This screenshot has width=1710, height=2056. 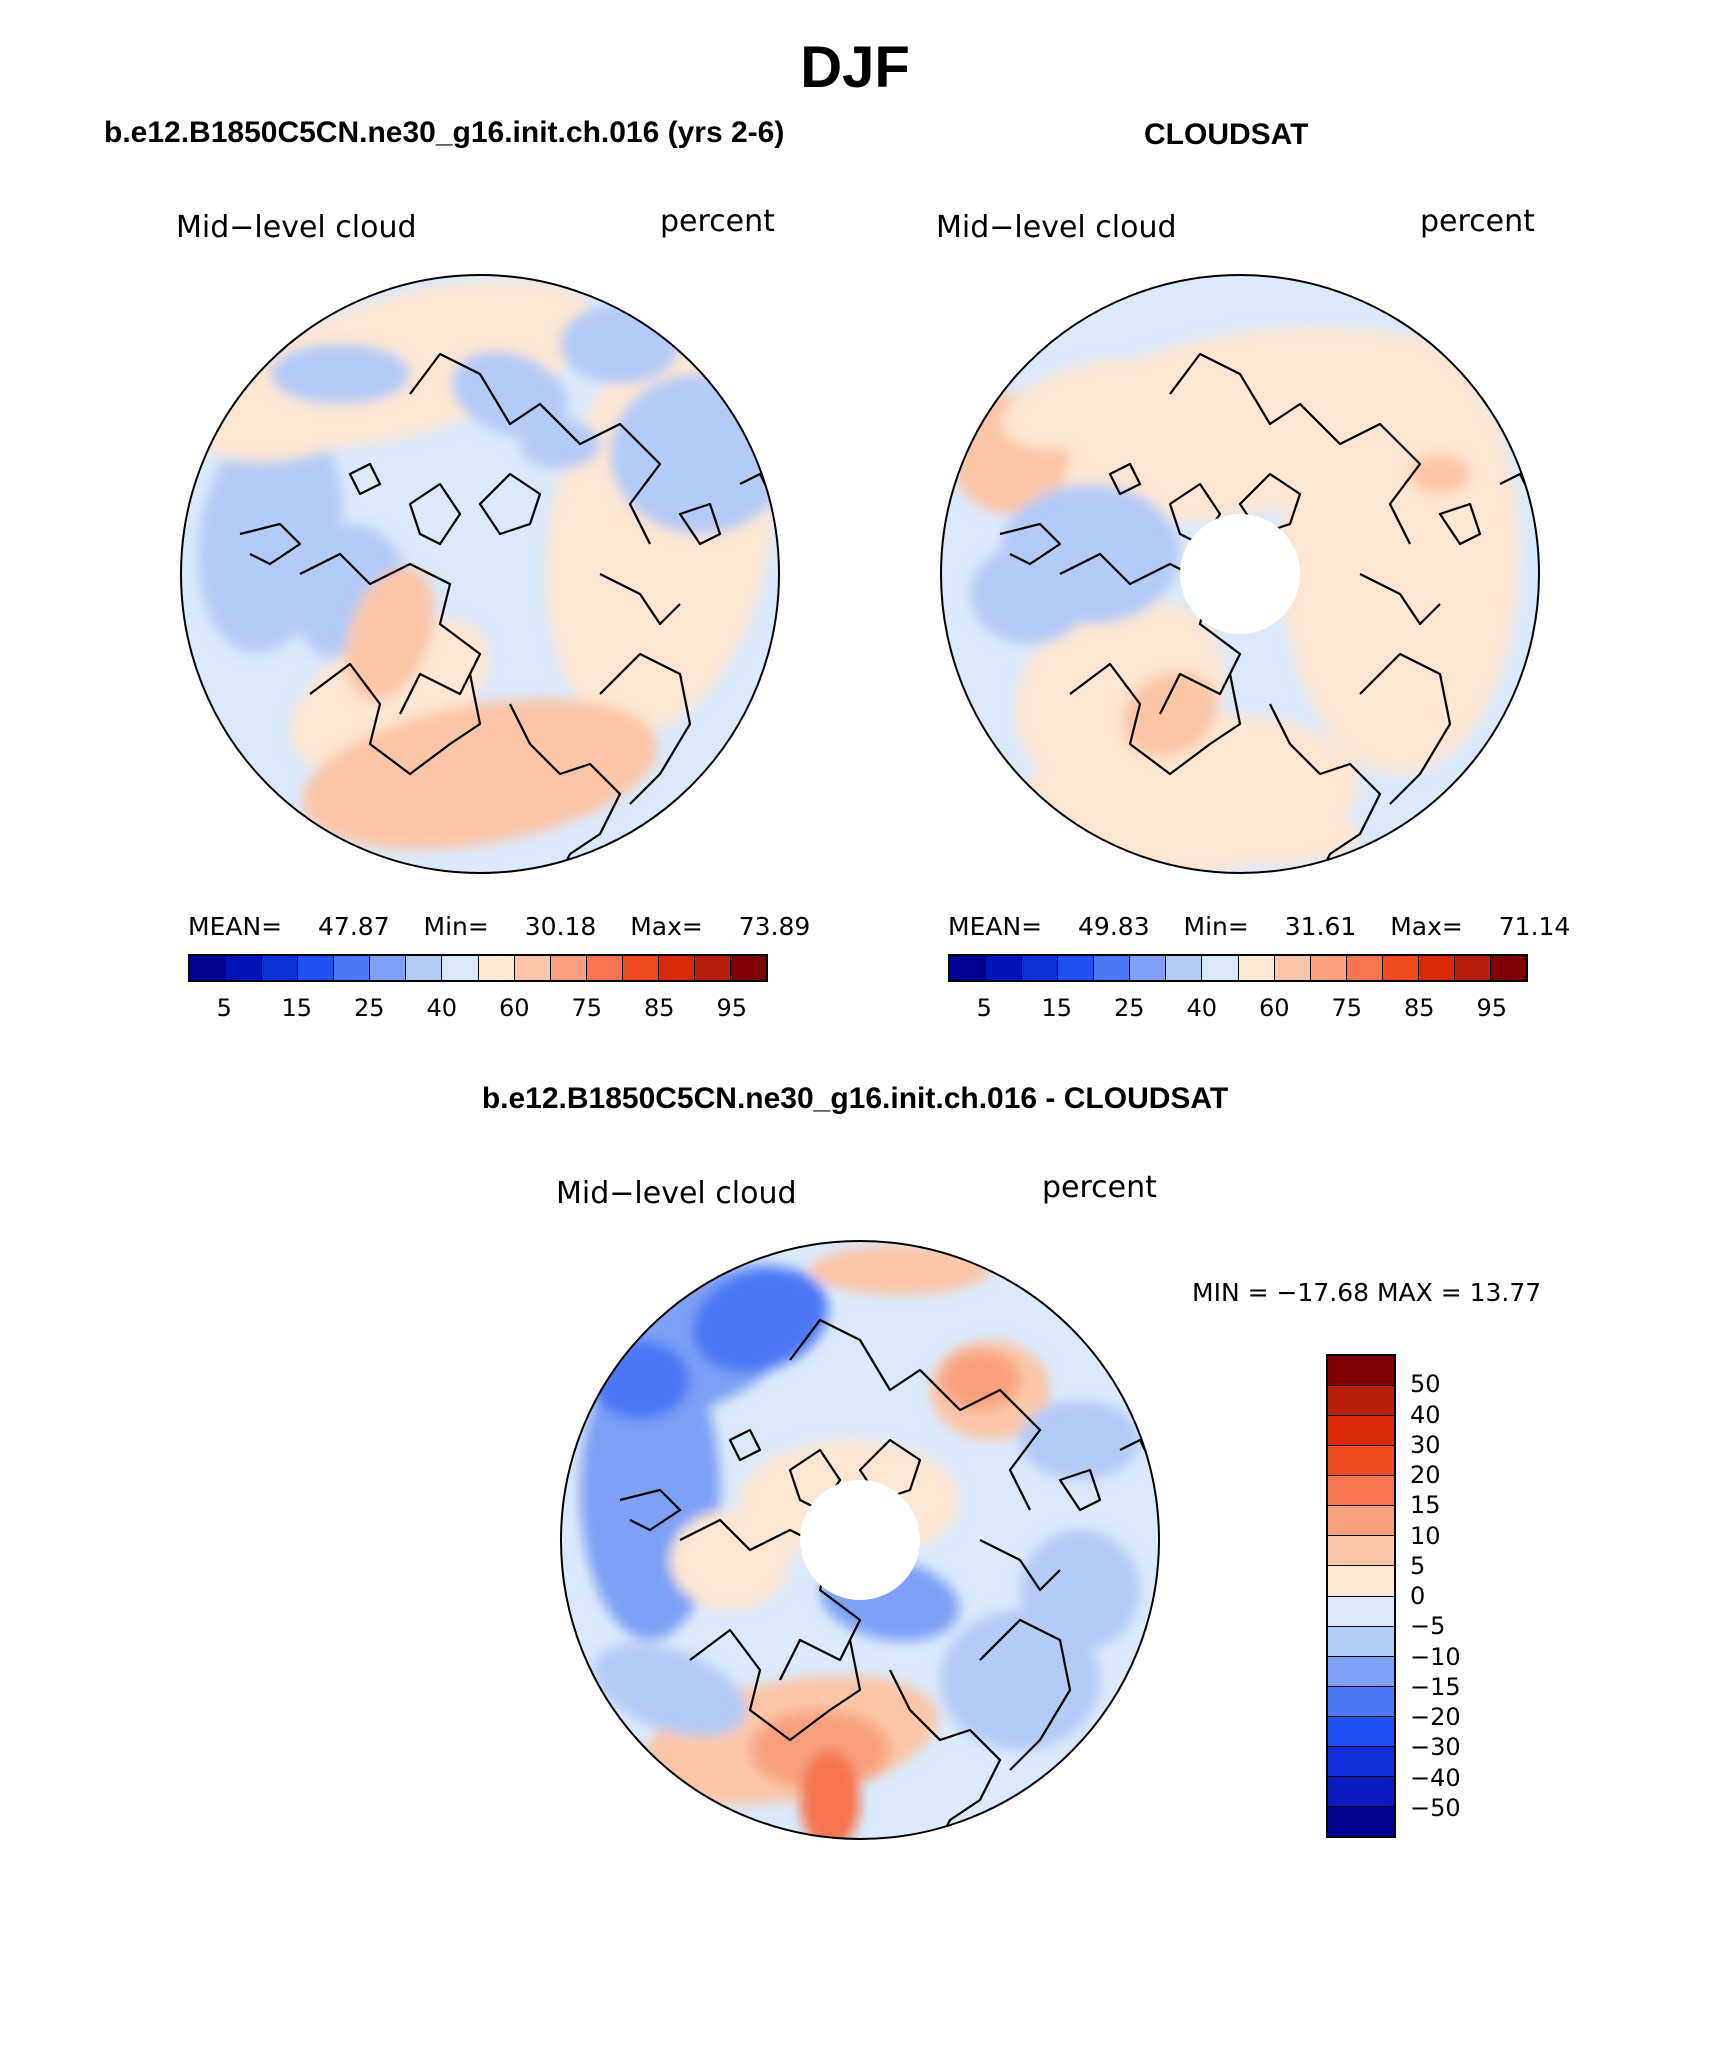 I want to click on model-colorbar-tick-label: 15, so click(x=297, y=1008).